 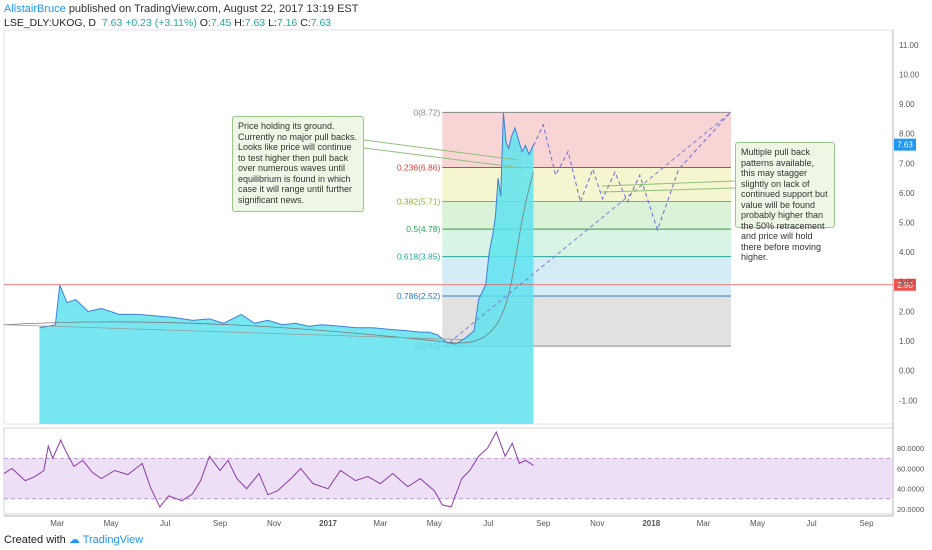 I want to click on price-tick-label: 10.00, so click(x=909, y=74).